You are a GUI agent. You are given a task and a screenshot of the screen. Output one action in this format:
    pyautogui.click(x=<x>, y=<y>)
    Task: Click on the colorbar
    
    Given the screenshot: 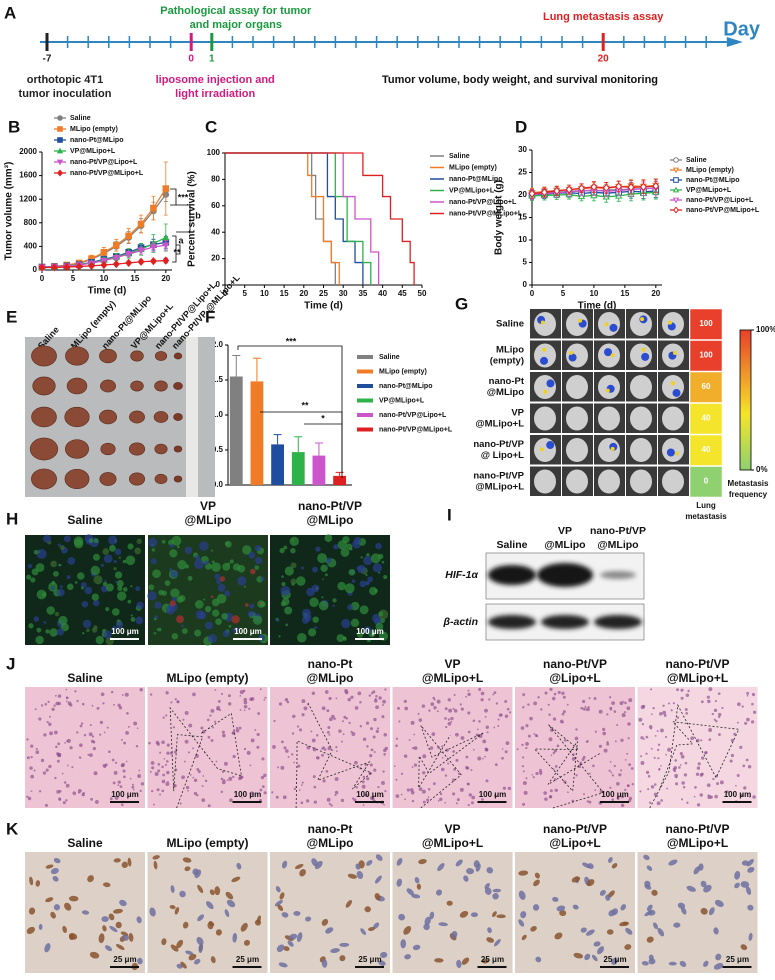 What is the action you would take?
    pyautogui.click(x=745, y=400)
    